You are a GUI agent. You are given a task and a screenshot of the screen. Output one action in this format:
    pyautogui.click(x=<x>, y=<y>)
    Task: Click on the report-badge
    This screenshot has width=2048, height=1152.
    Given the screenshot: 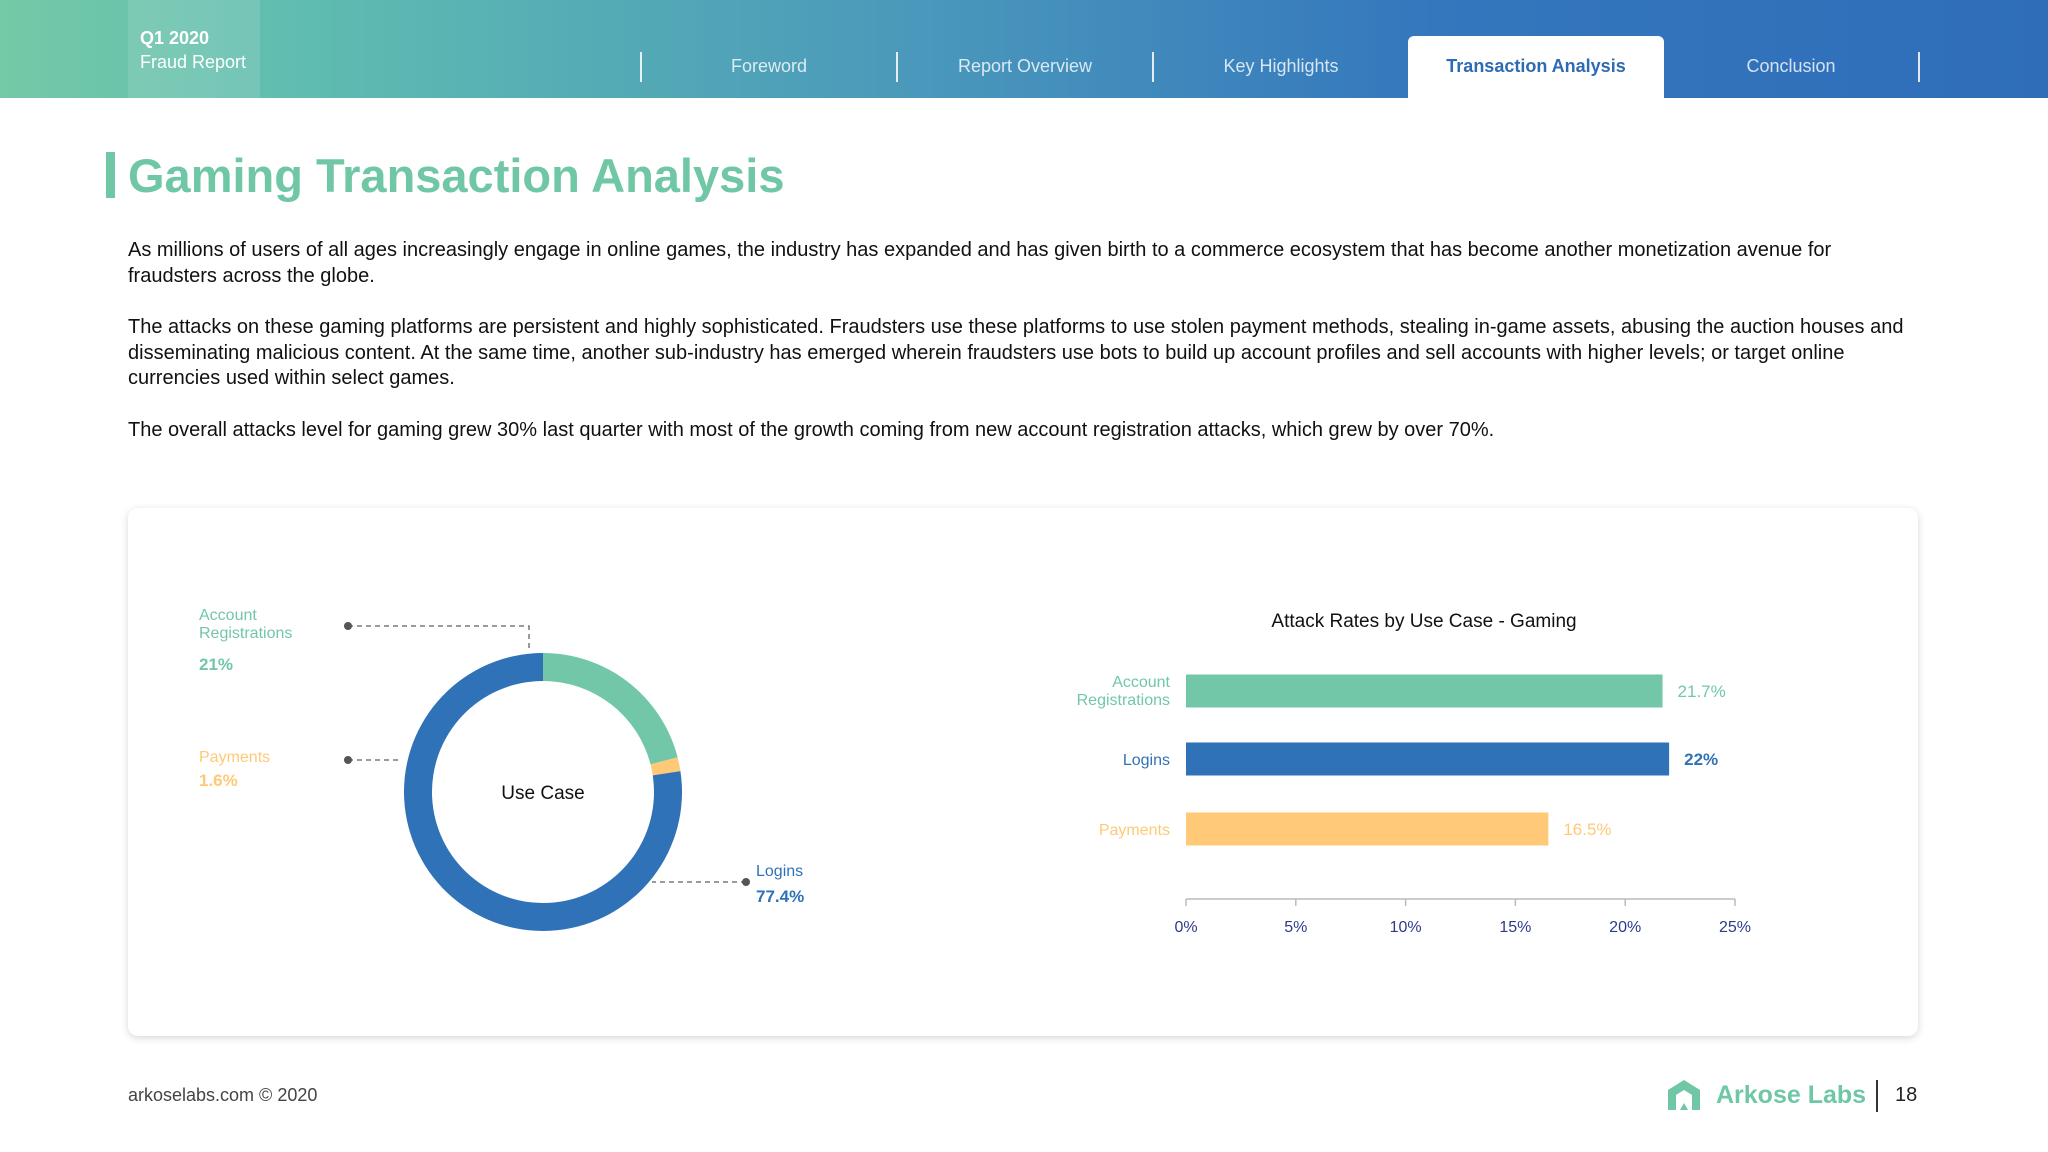 What is the action you would take?
    pyautogui.click(x=194, y=49)
    